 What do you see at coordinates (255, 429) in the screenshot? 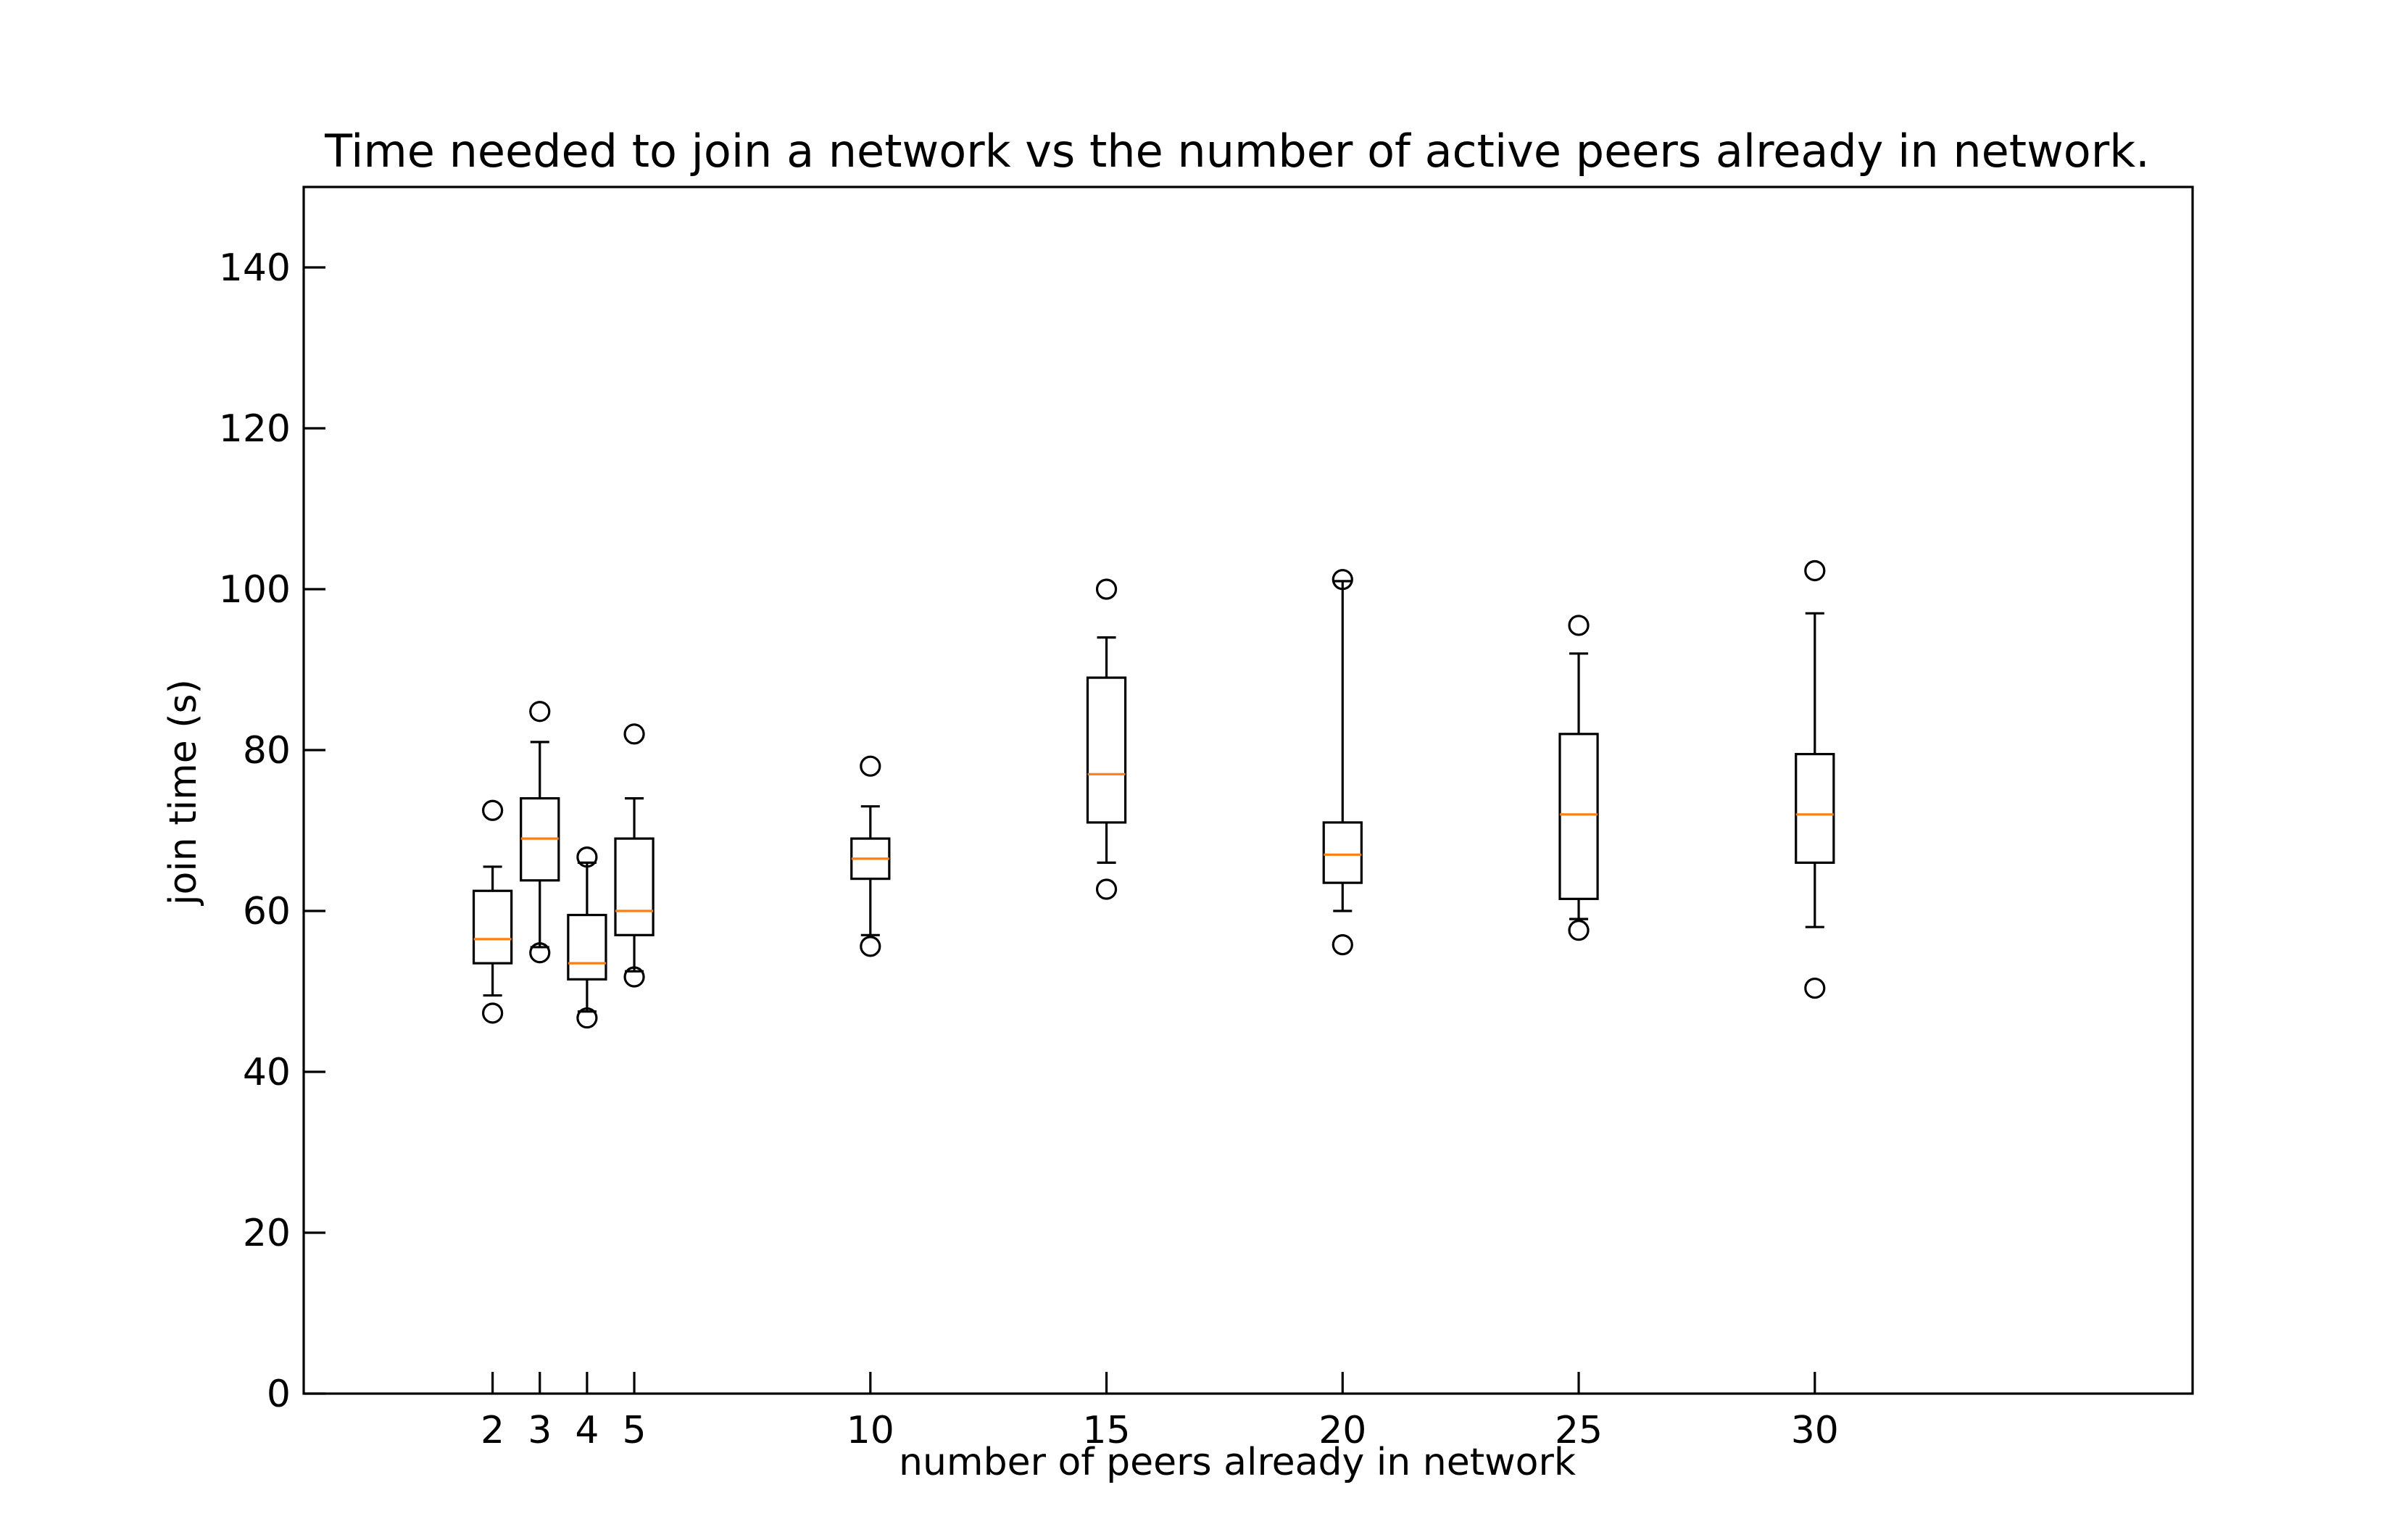
I see `y-tick-label: 120` at bounding box center [255, 429].